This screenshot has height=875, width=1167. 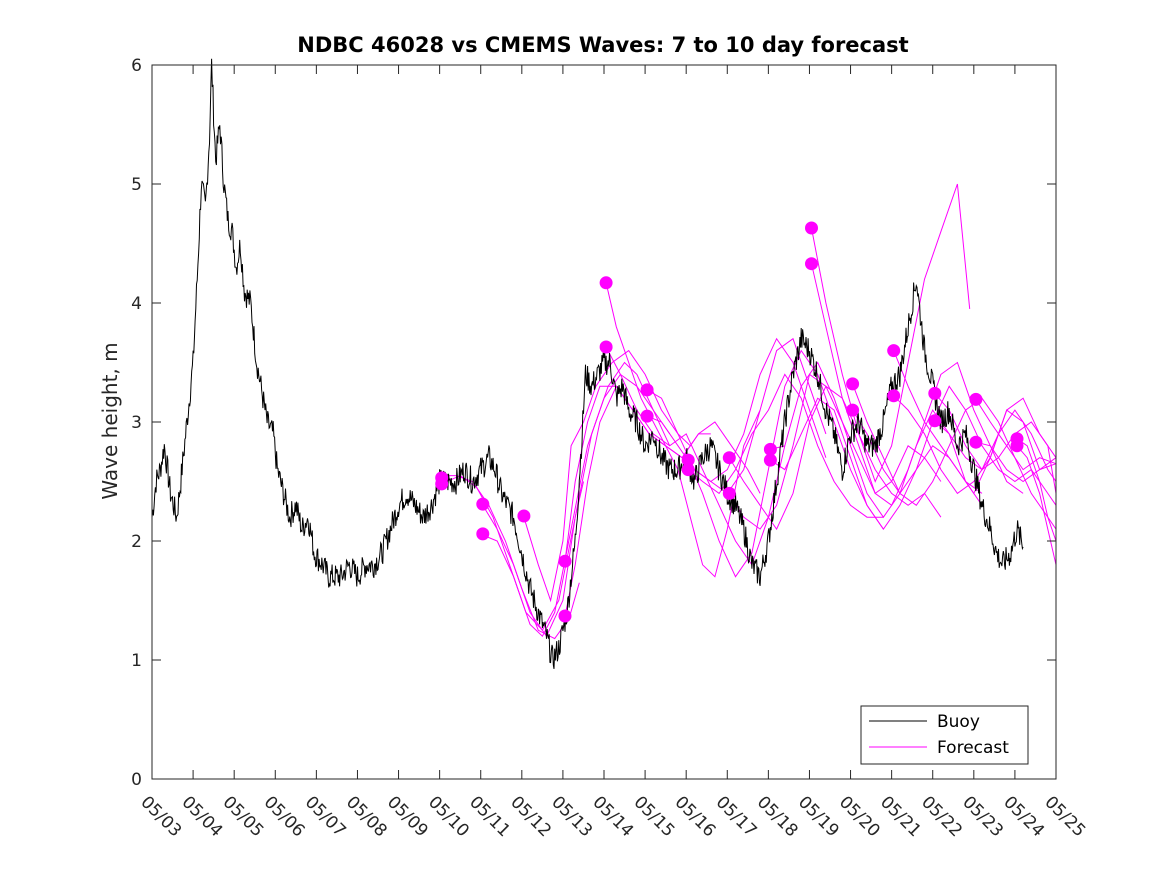 What do you see at coordinates (136, 661) in the screenshot?
I see `y-tick-label-1: 1` at bounding box center [136, 661].